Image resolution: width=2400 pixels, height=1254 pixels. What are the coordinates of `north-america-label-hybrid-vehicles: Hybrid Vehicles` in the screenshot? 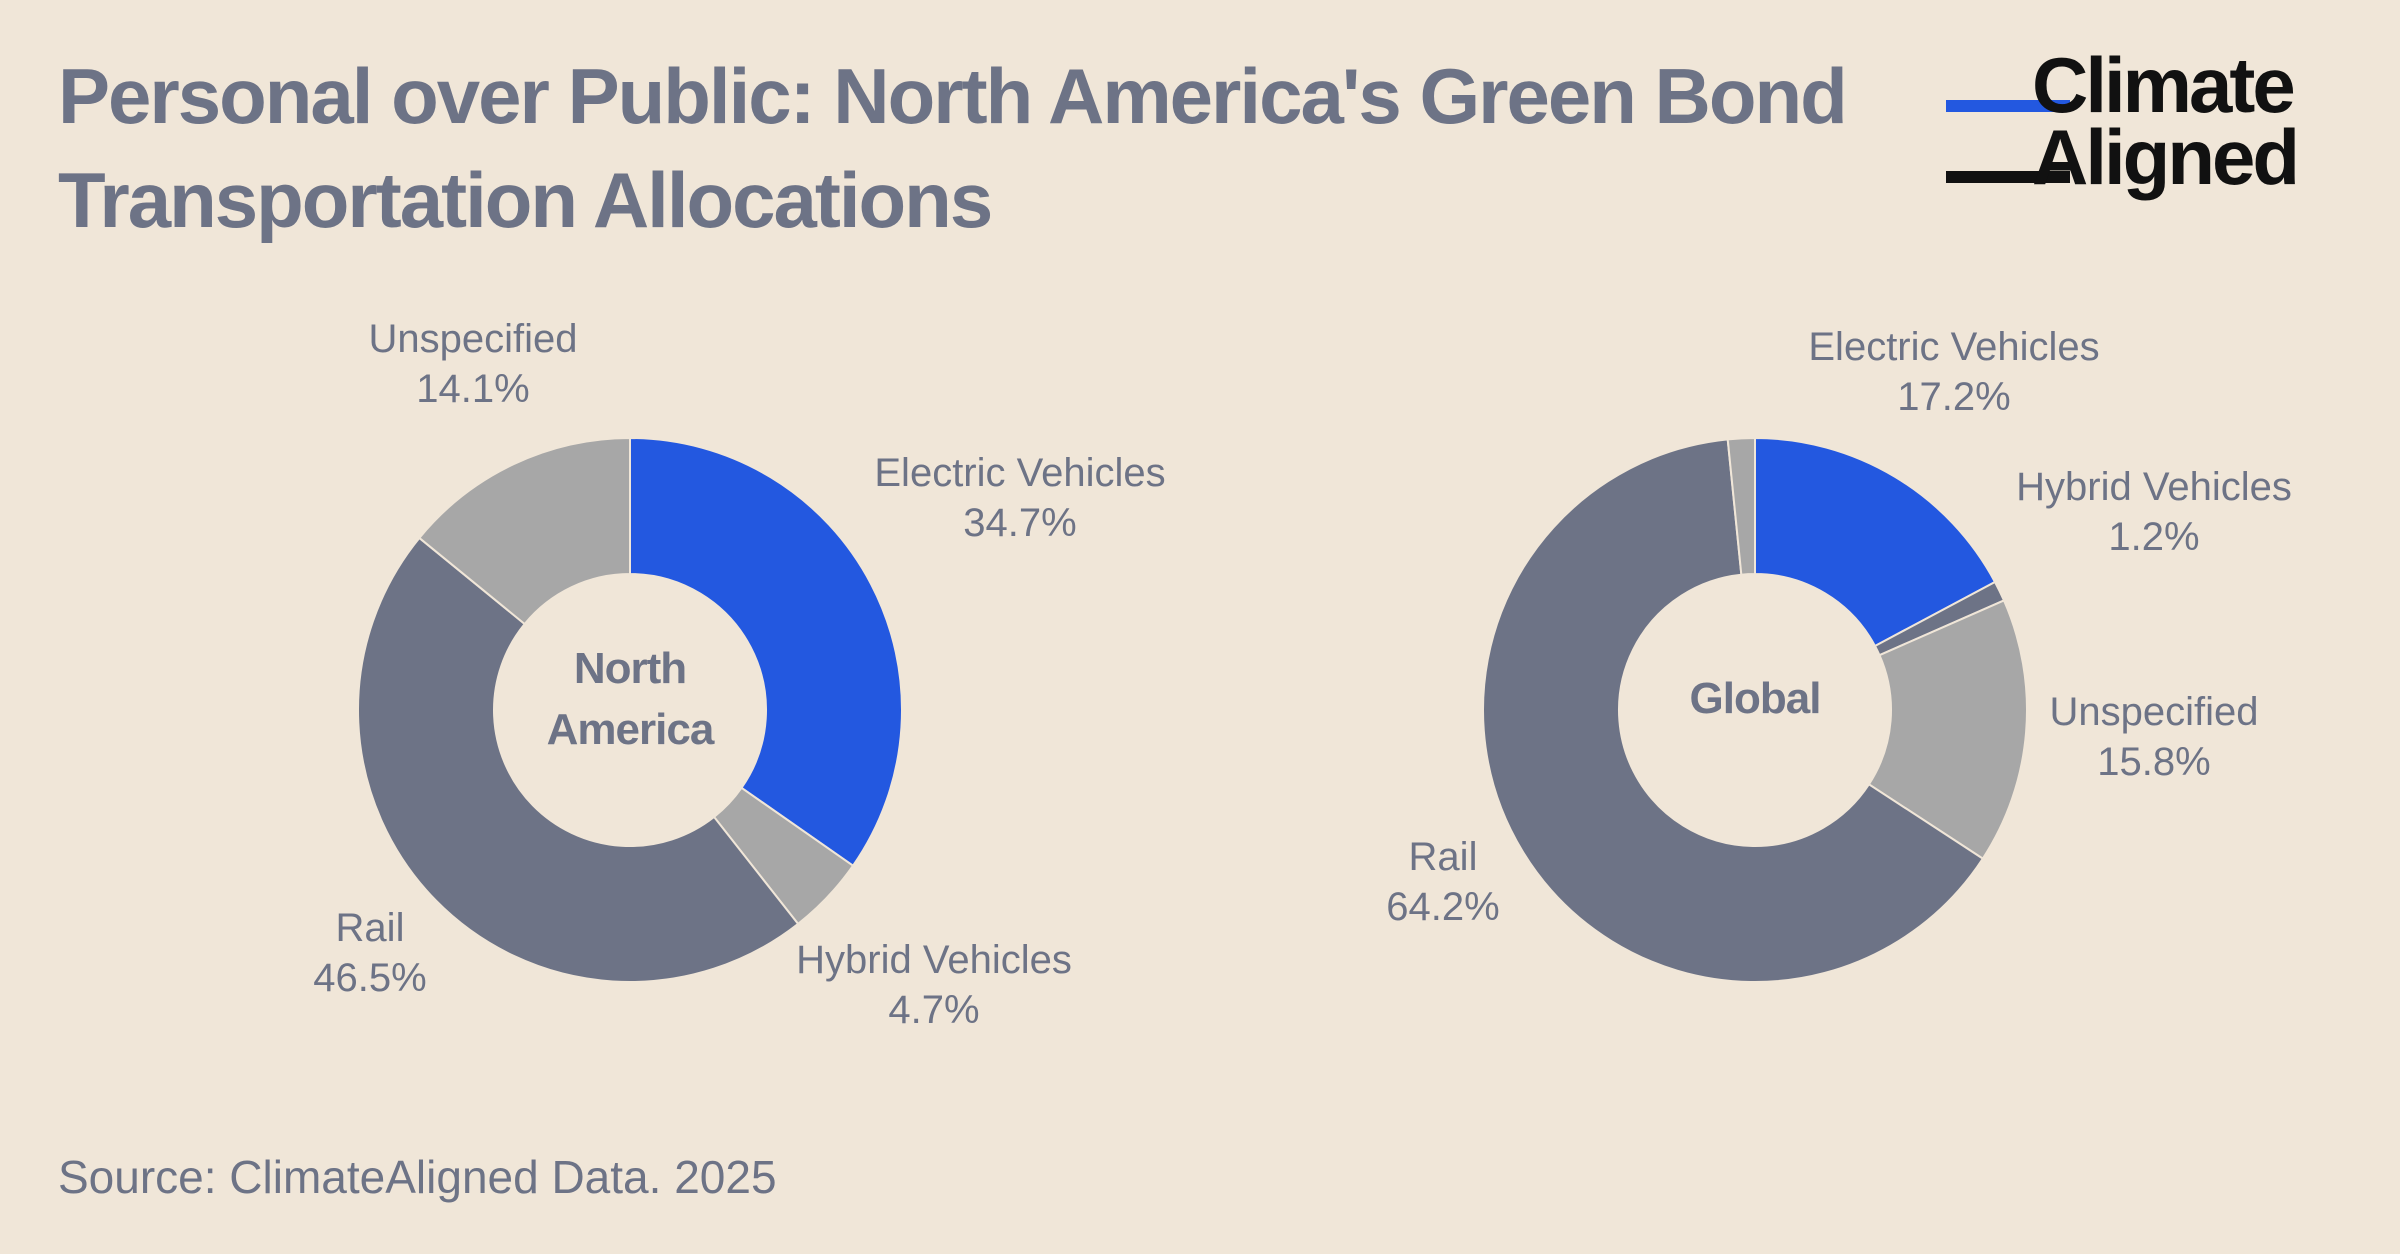 It's located at (934, 960).